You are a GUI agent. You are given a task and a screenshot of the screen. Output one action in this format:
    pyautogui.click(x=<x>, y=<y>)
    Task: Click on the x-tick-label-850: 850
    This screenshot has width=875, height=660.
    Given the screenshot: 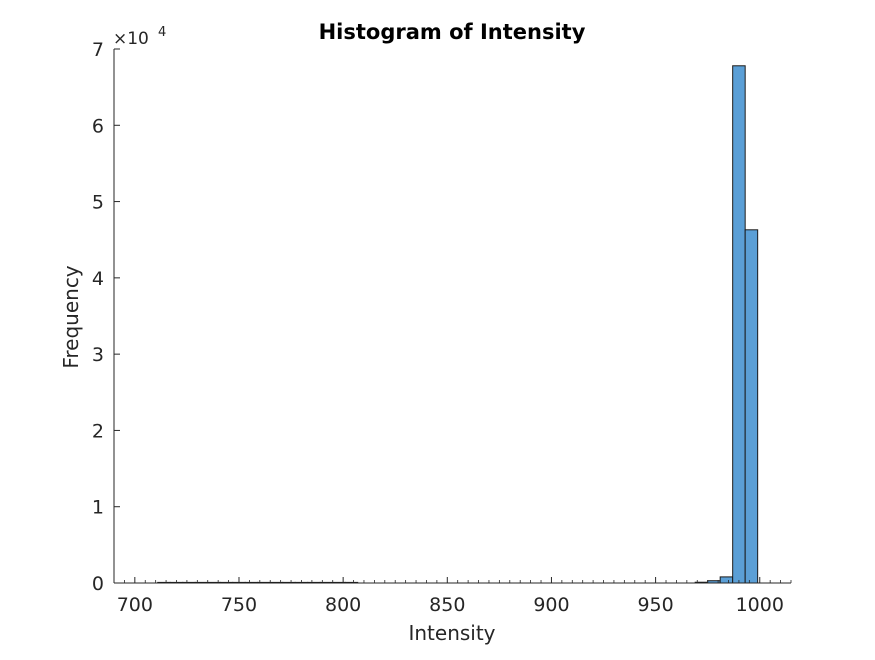 What is the action you would take?
    pyautogui.click(x=447, y=605)
    